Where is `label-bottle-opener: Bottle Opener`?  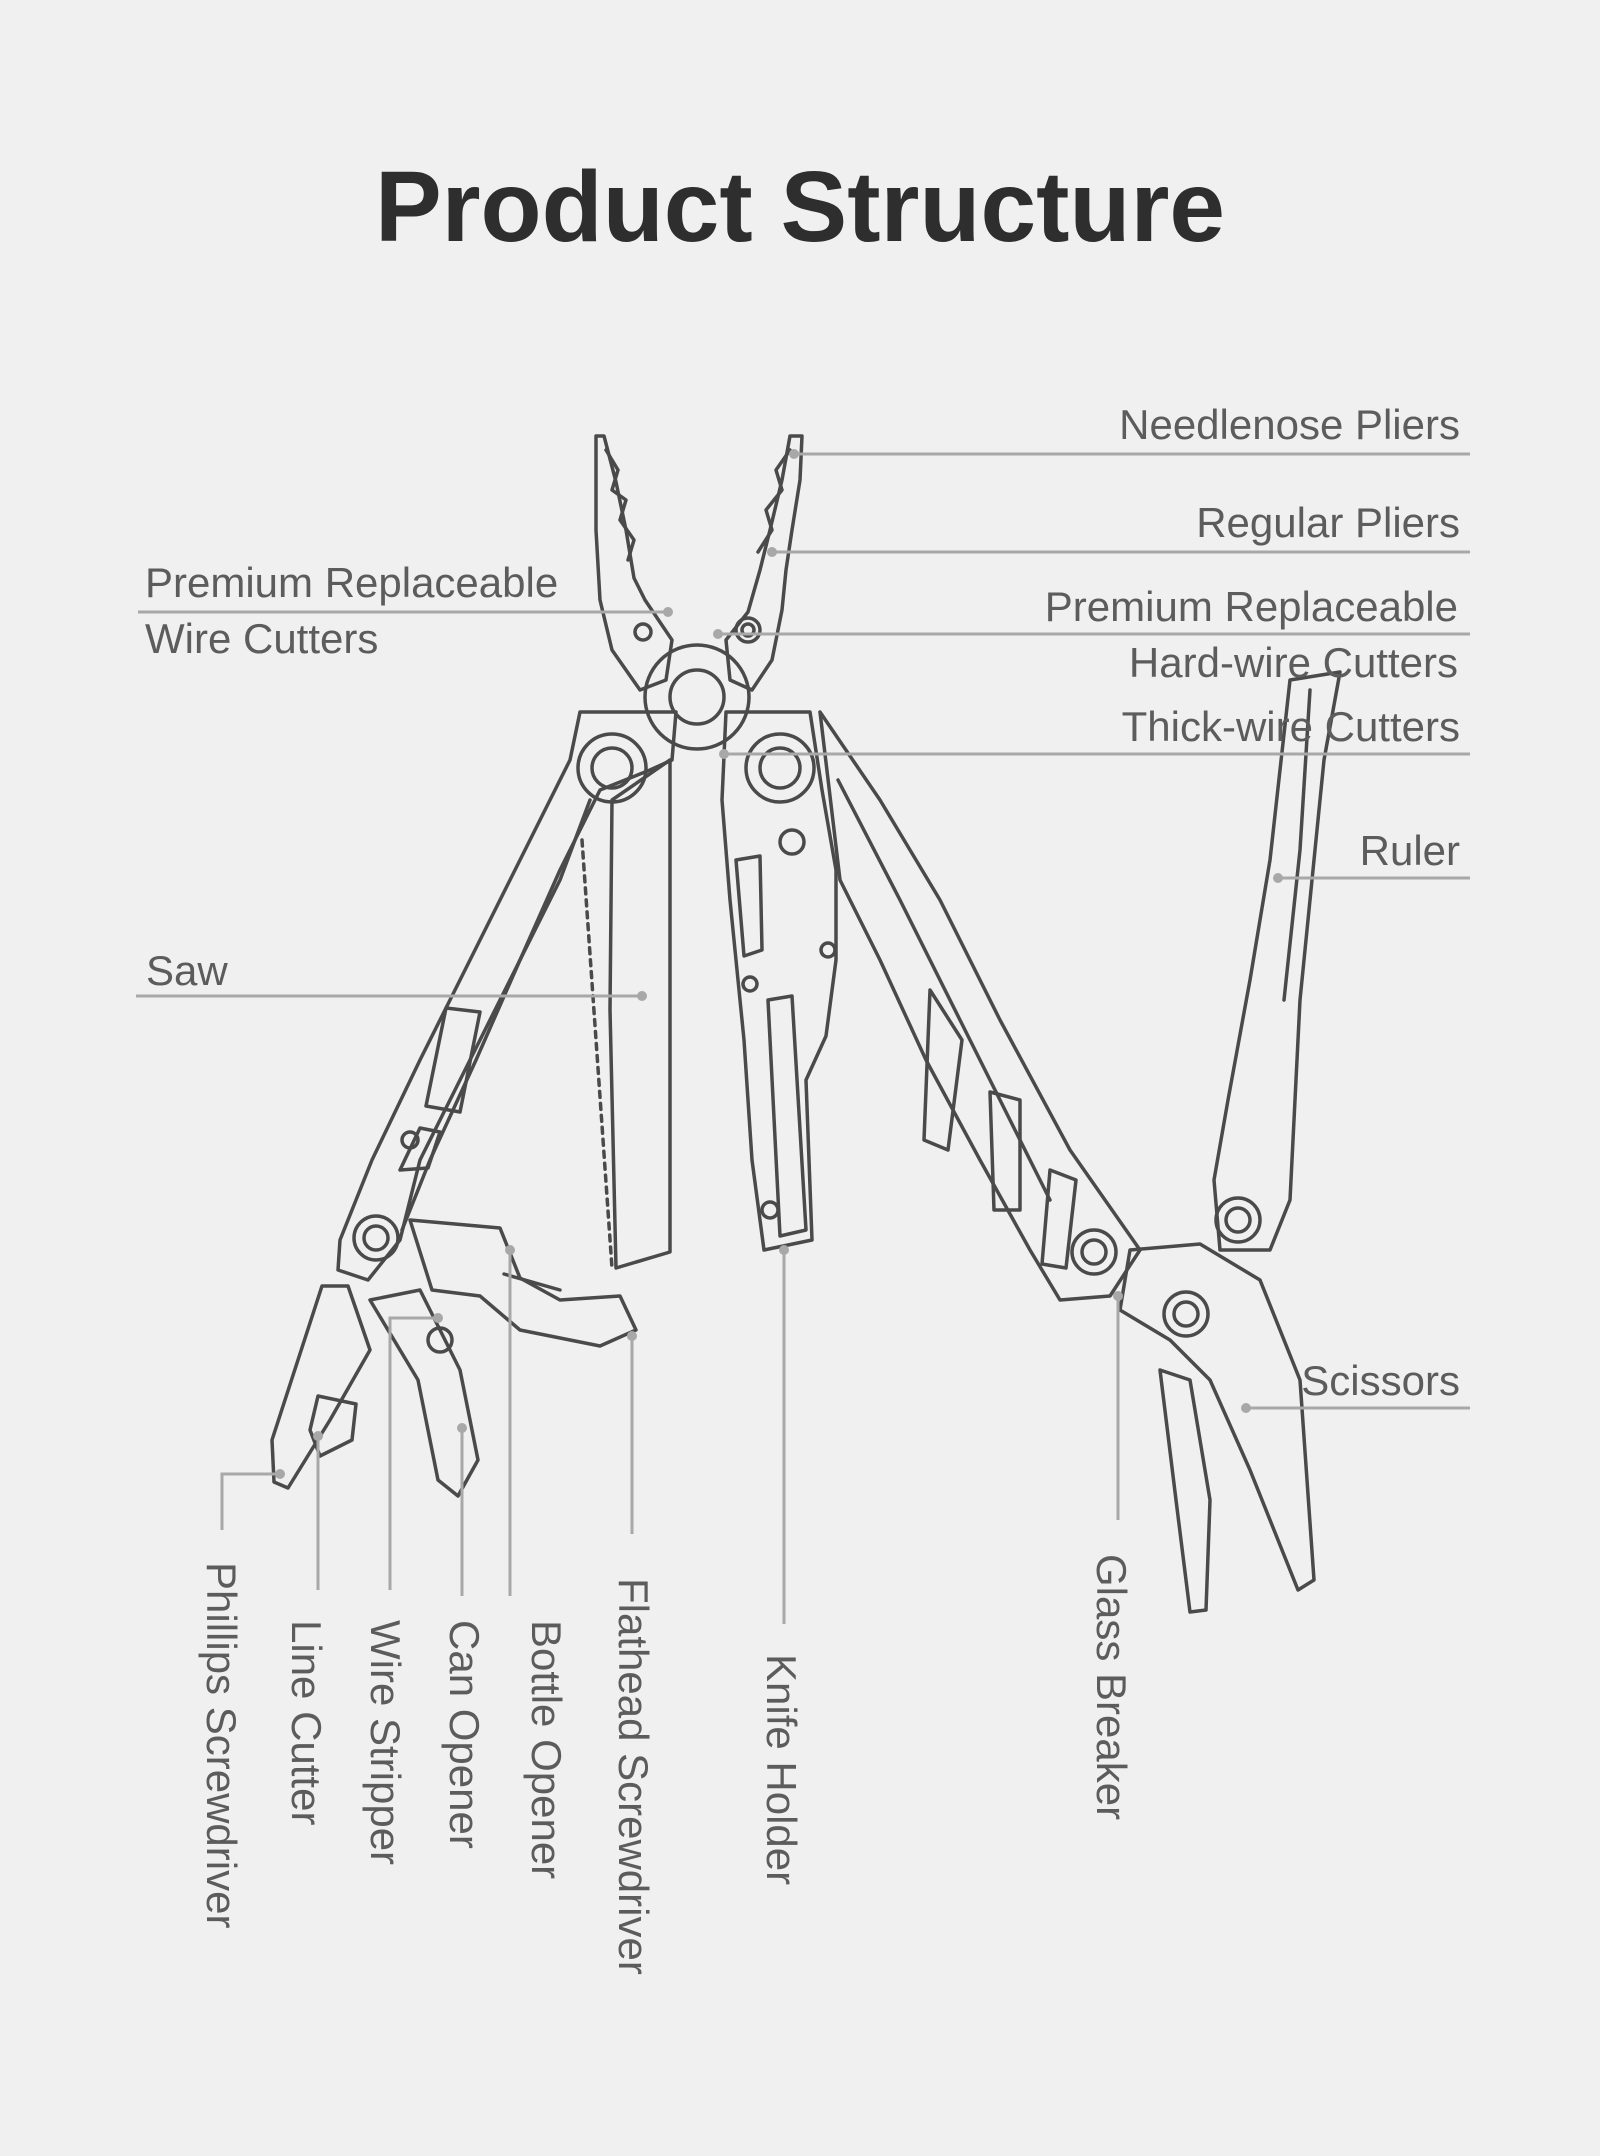
label-bottle-opener: Bottle Opener is located at coordinates (546, 1750).